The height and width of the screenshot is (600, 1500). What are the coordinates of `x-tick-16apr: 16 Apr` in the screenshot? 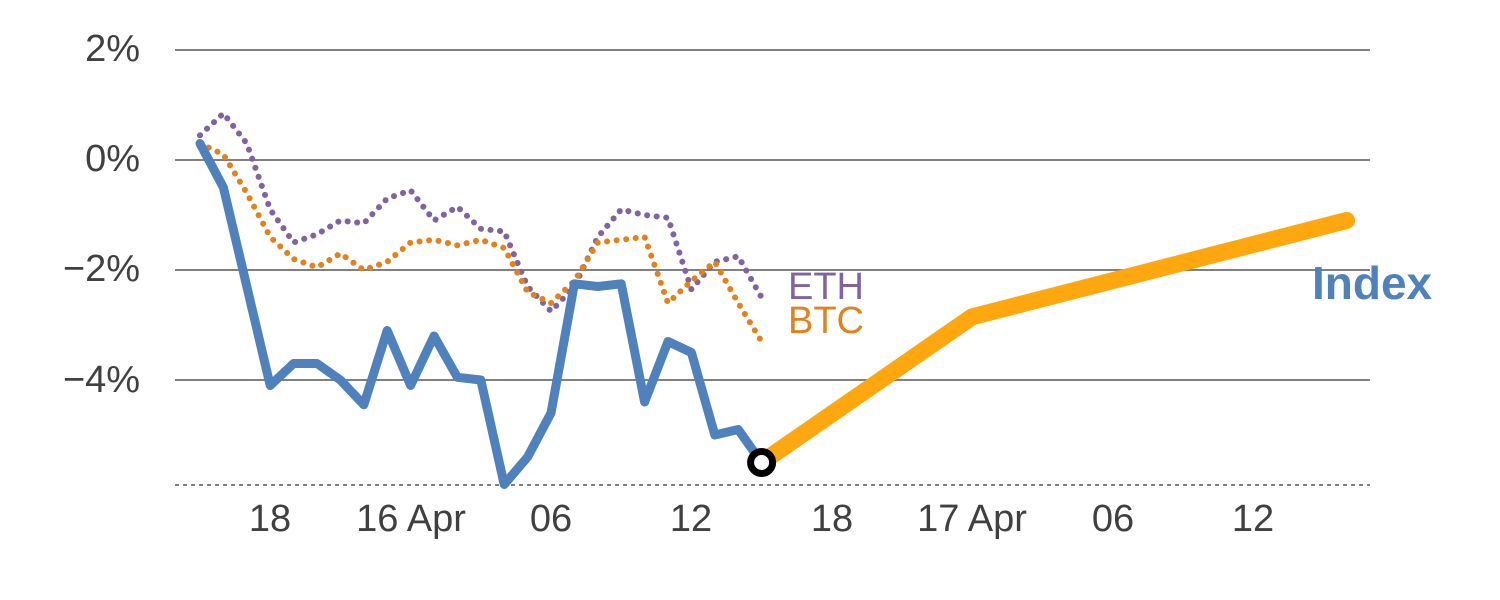 It's located at (411, 519).